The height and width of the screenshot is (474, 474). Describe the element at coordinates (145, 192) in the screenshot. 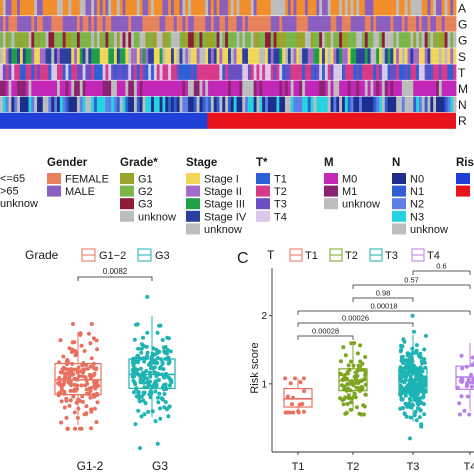

I see `legend-label: G2` at that location.